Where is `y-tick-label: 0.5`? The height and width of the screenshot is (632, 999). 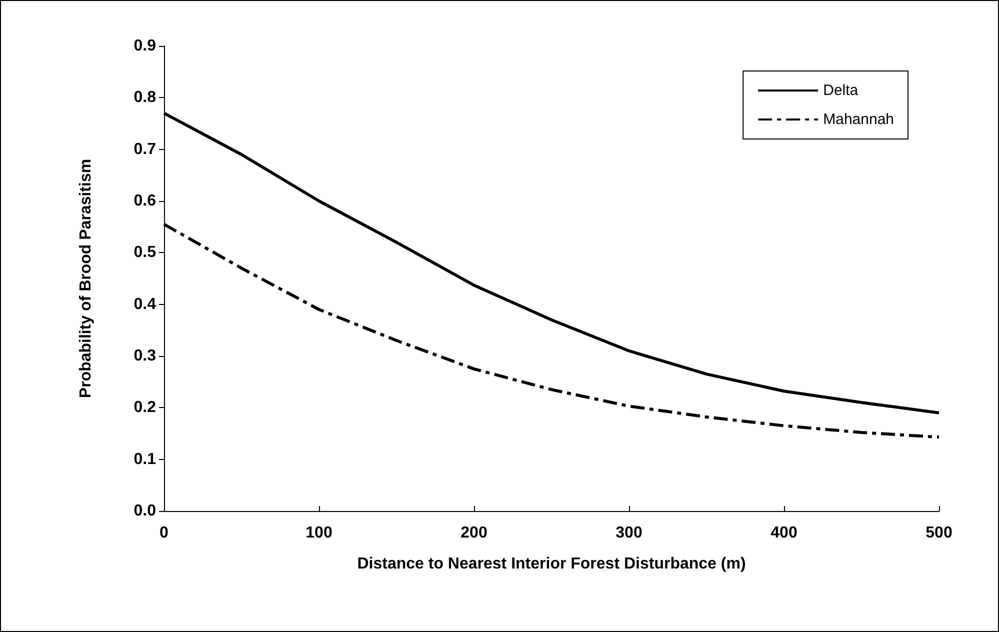 y-tick-label: 0.5 is located at coordinates (145, 253).